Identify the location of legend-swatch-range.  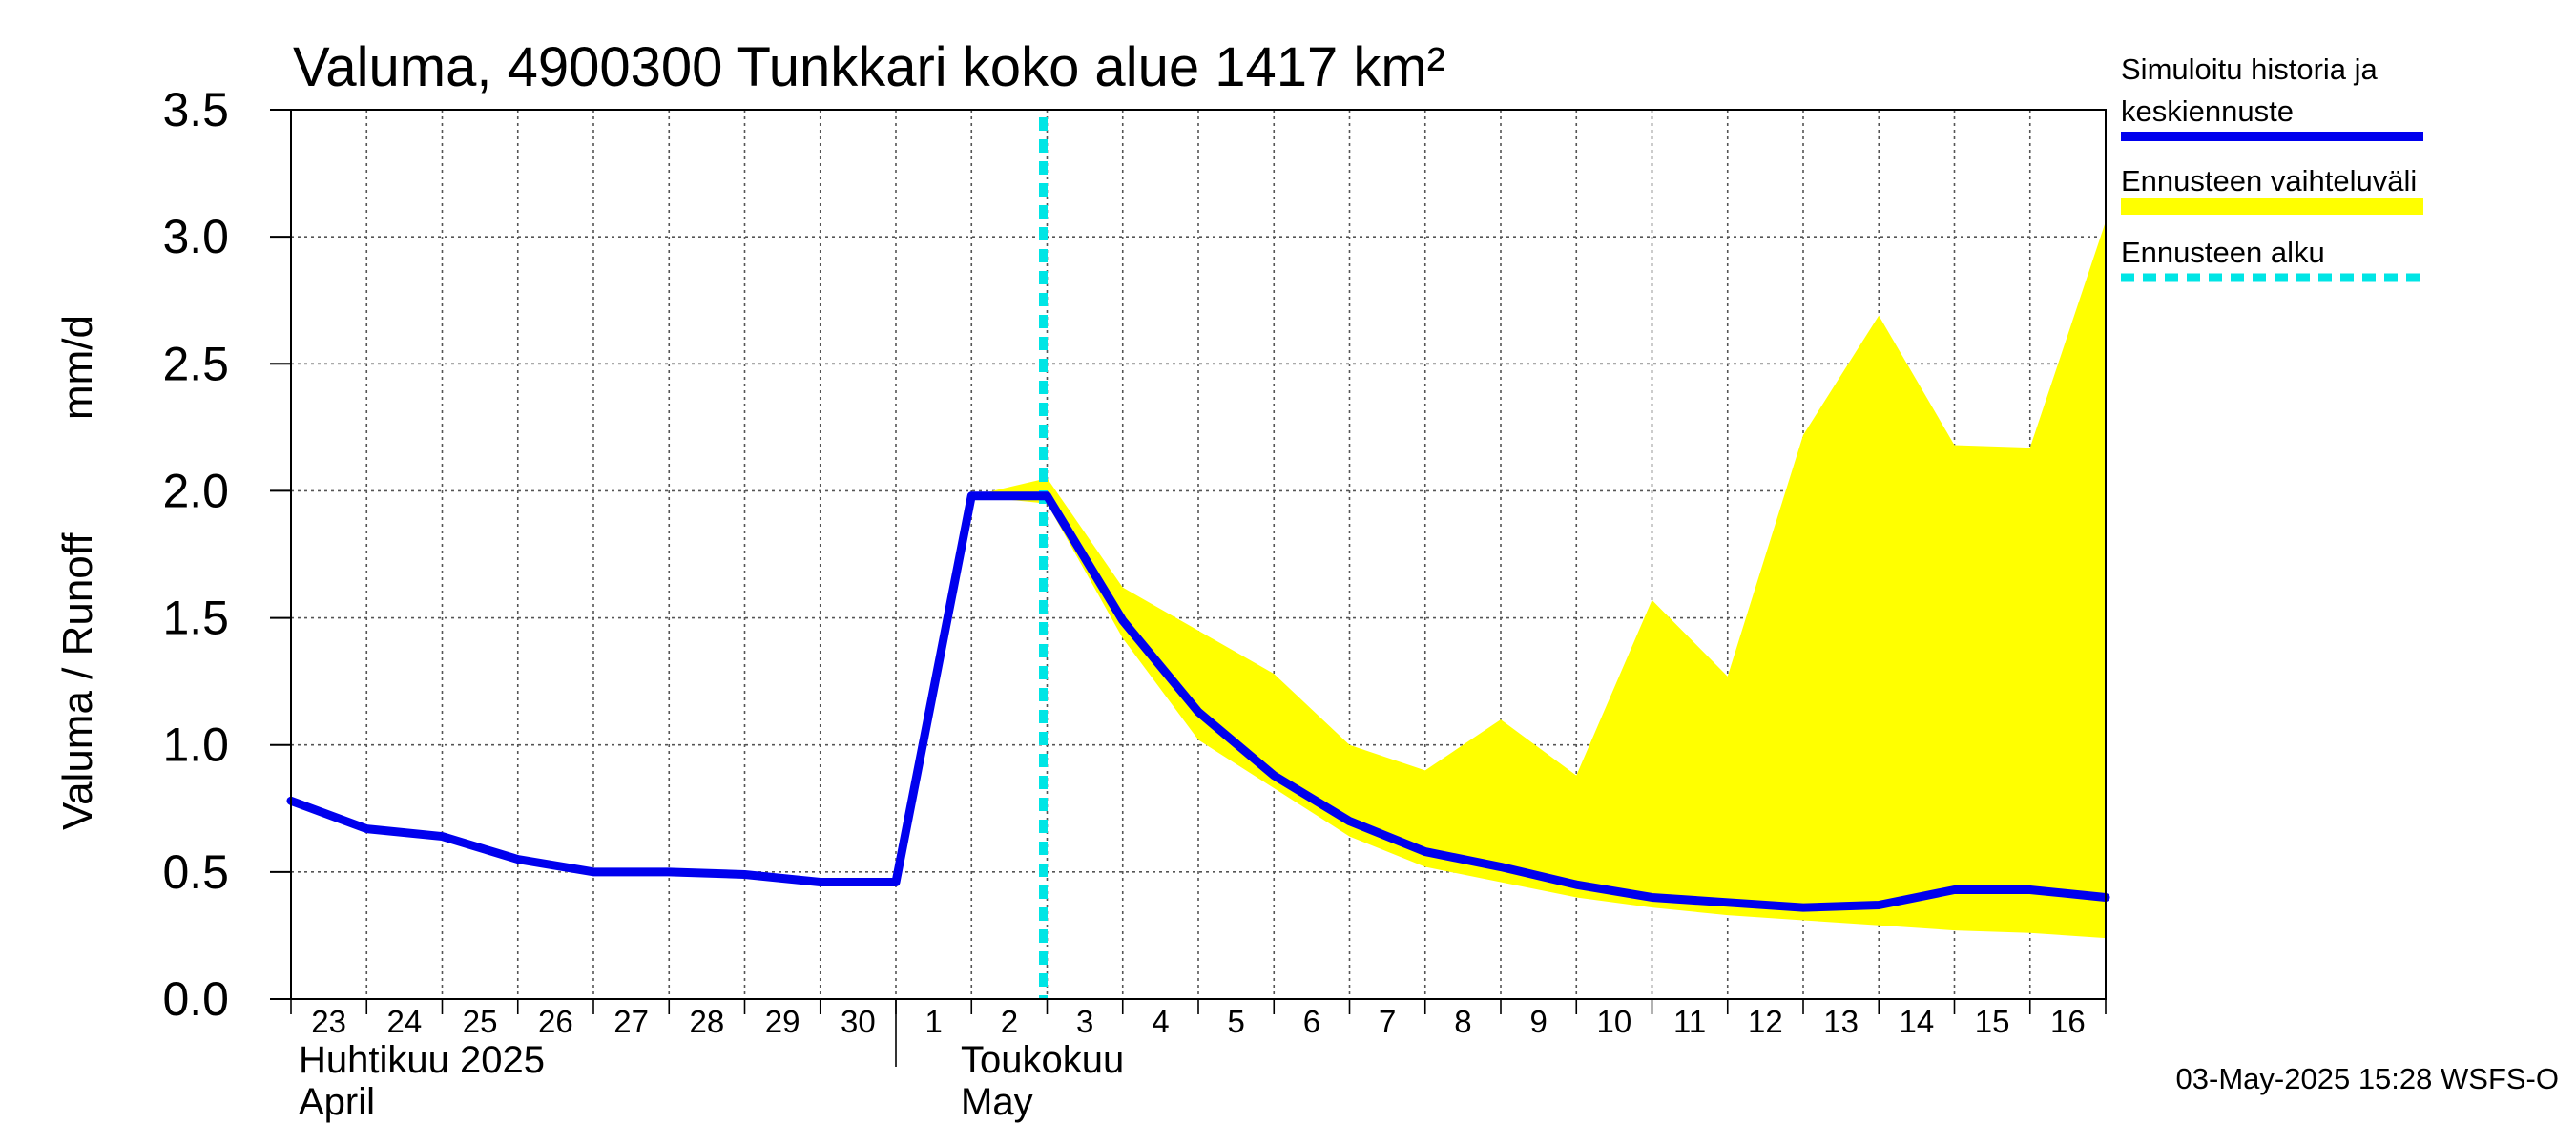
(2272, 206).